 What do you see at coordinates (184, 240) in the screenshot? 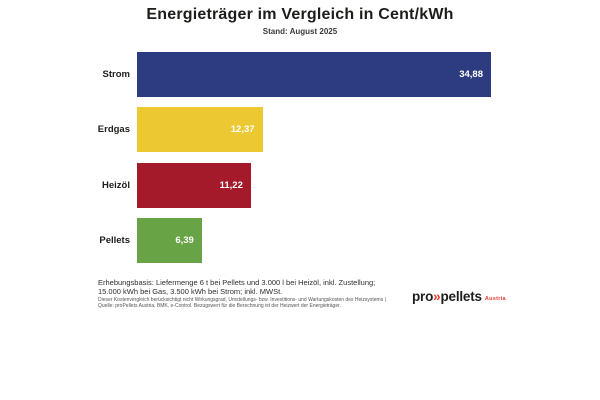
I see `bar-value-pellets: 6,39` at bounding box center [184, 240].